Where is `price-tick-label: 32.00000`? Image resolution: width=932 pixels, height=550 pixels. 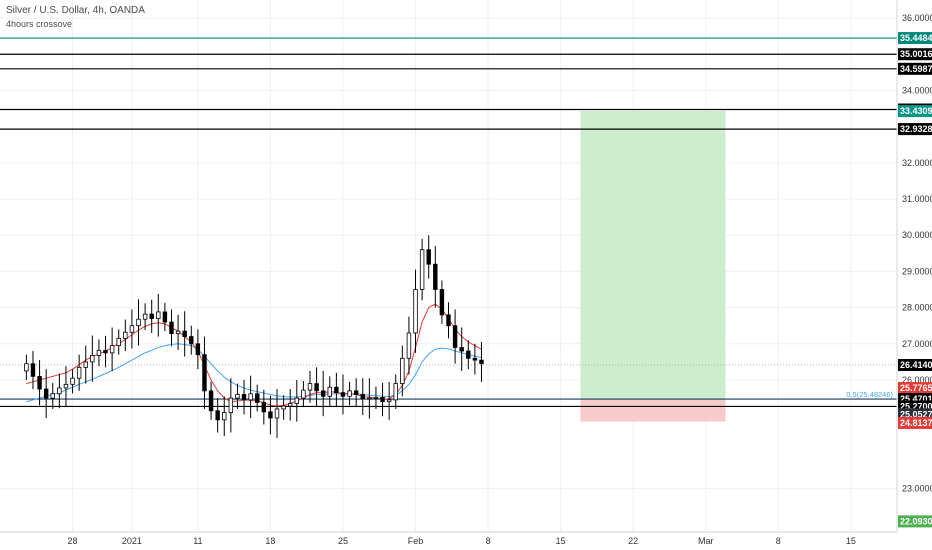
price-tick-label: 32.00000 is located at coordinates (917, 163).